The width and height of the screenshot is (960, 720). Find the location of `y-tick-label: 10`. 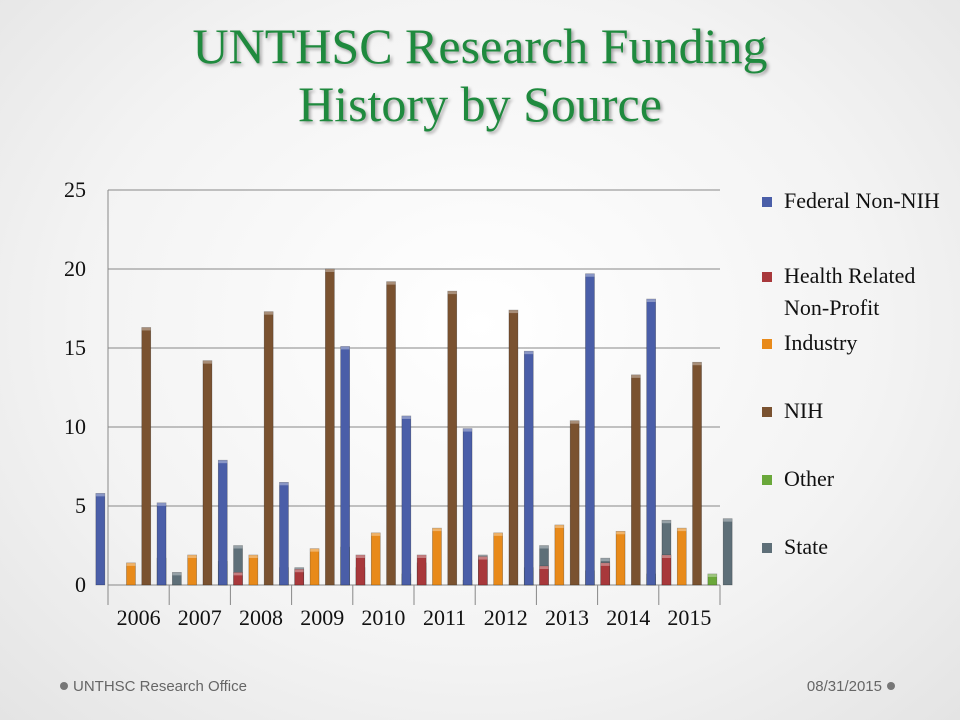

y-tick-label: 10 is located at coordinates (75, 426).